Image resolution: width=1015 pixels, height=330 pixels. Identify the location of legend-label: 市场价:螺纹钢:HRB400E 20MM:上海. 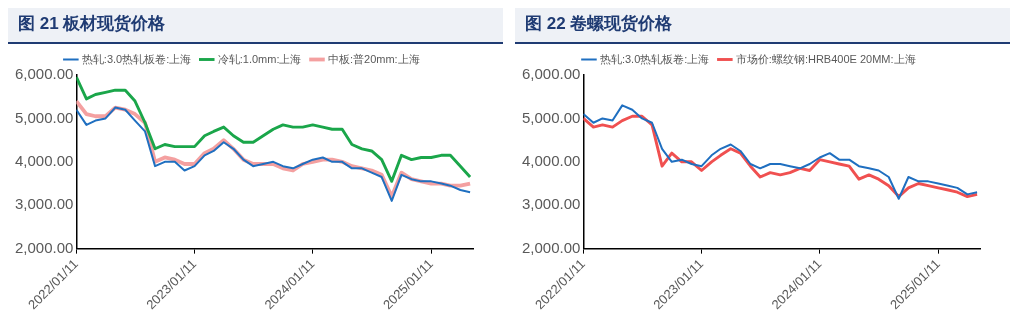
(825, 58).